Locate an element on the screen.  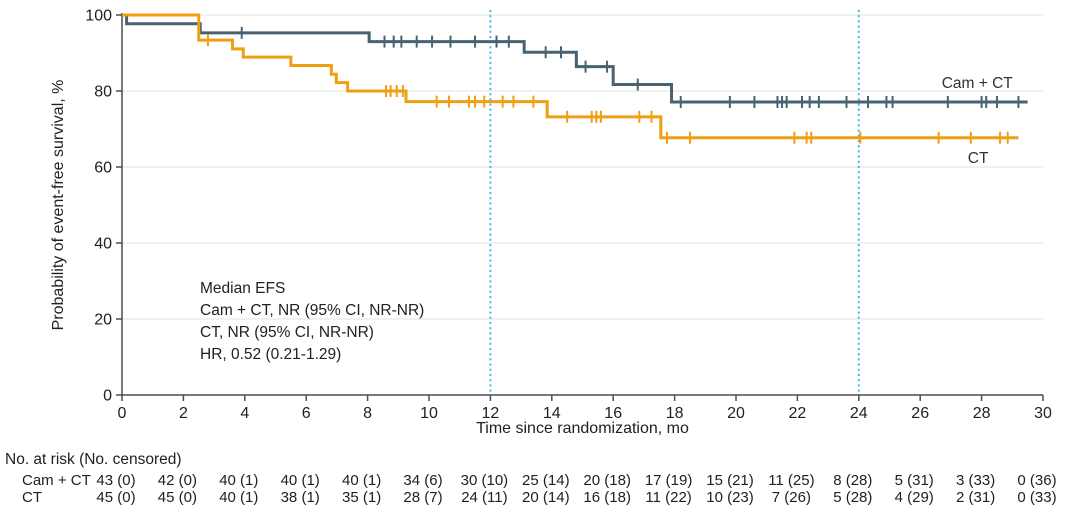
risk-cell-ct-30mo: 0 (33) is located at coordinates (1036, 497).